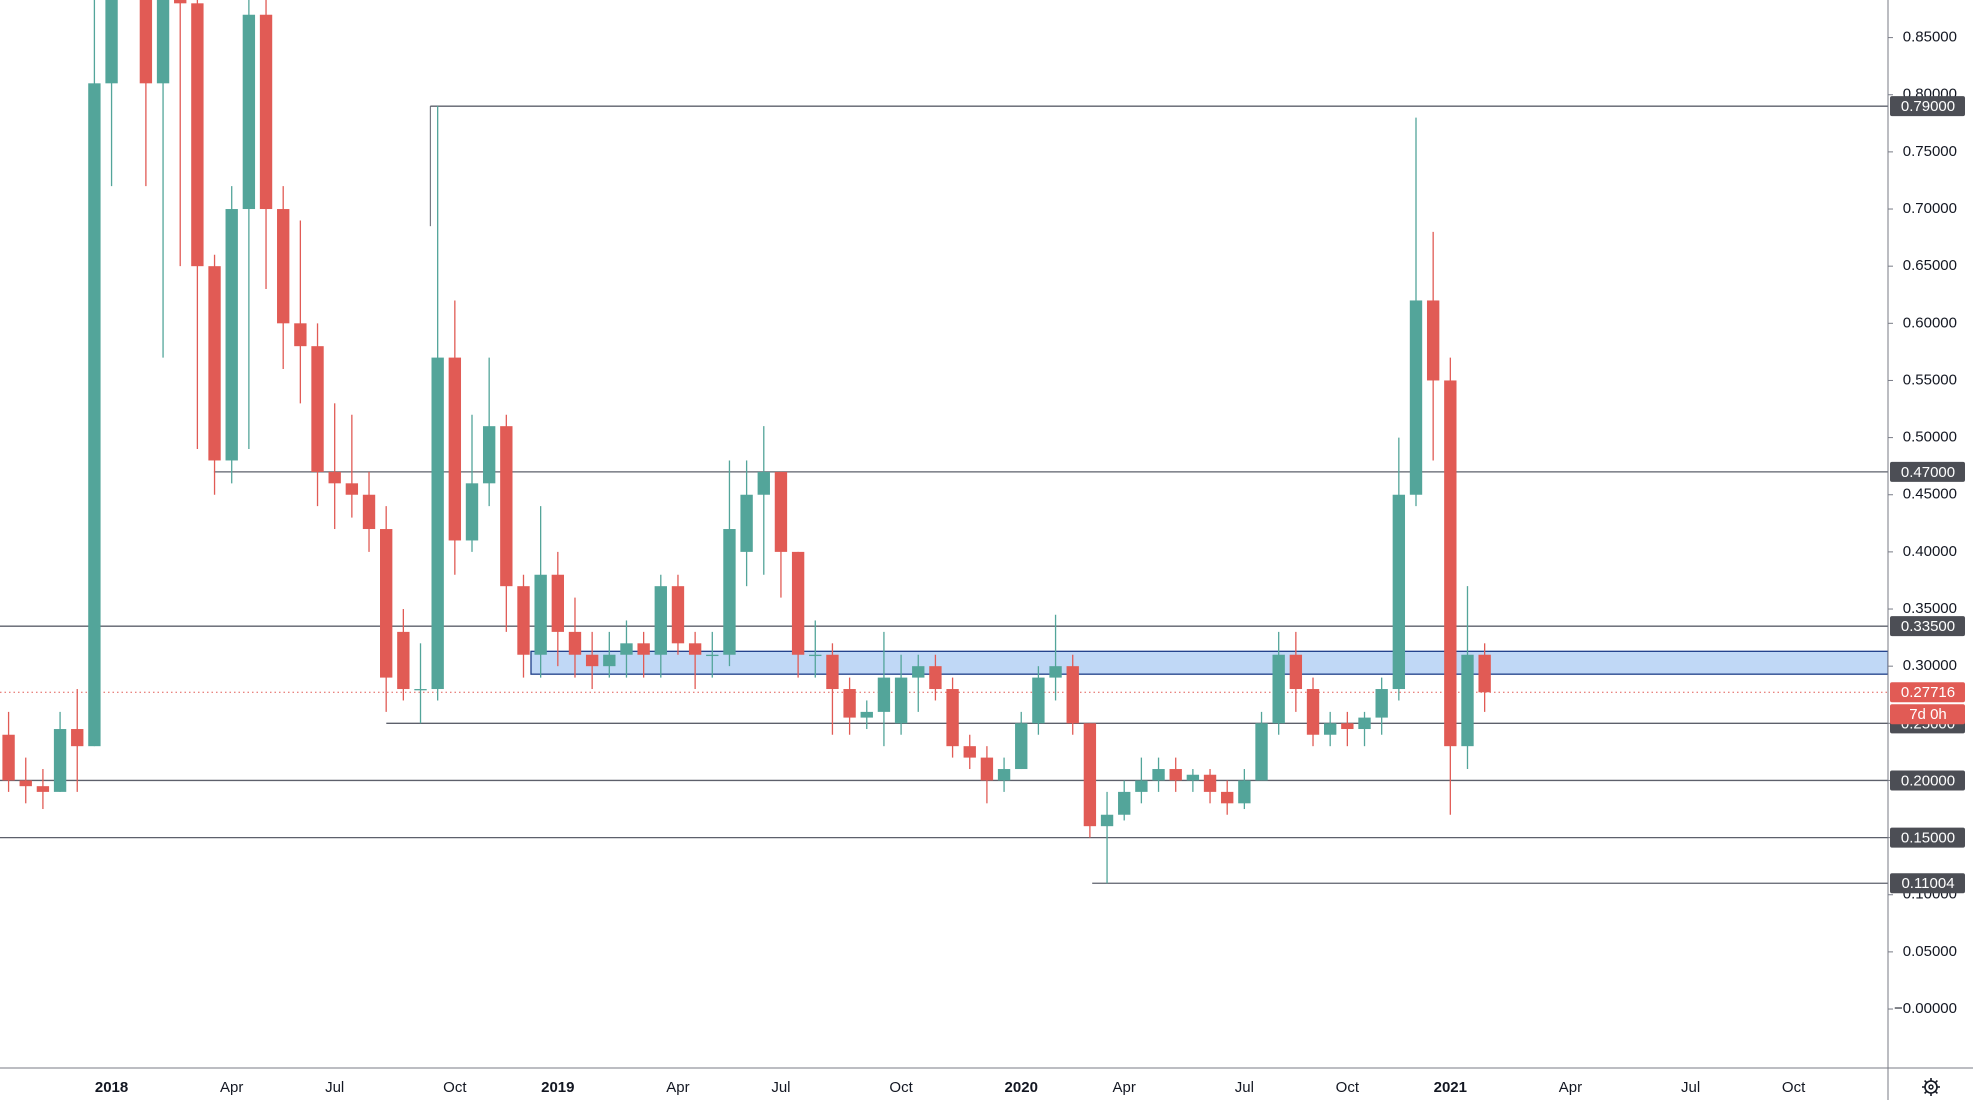 The image size is (1973, 1100). I want to click on x-tick-label: 2021, so click(1450, 1087).